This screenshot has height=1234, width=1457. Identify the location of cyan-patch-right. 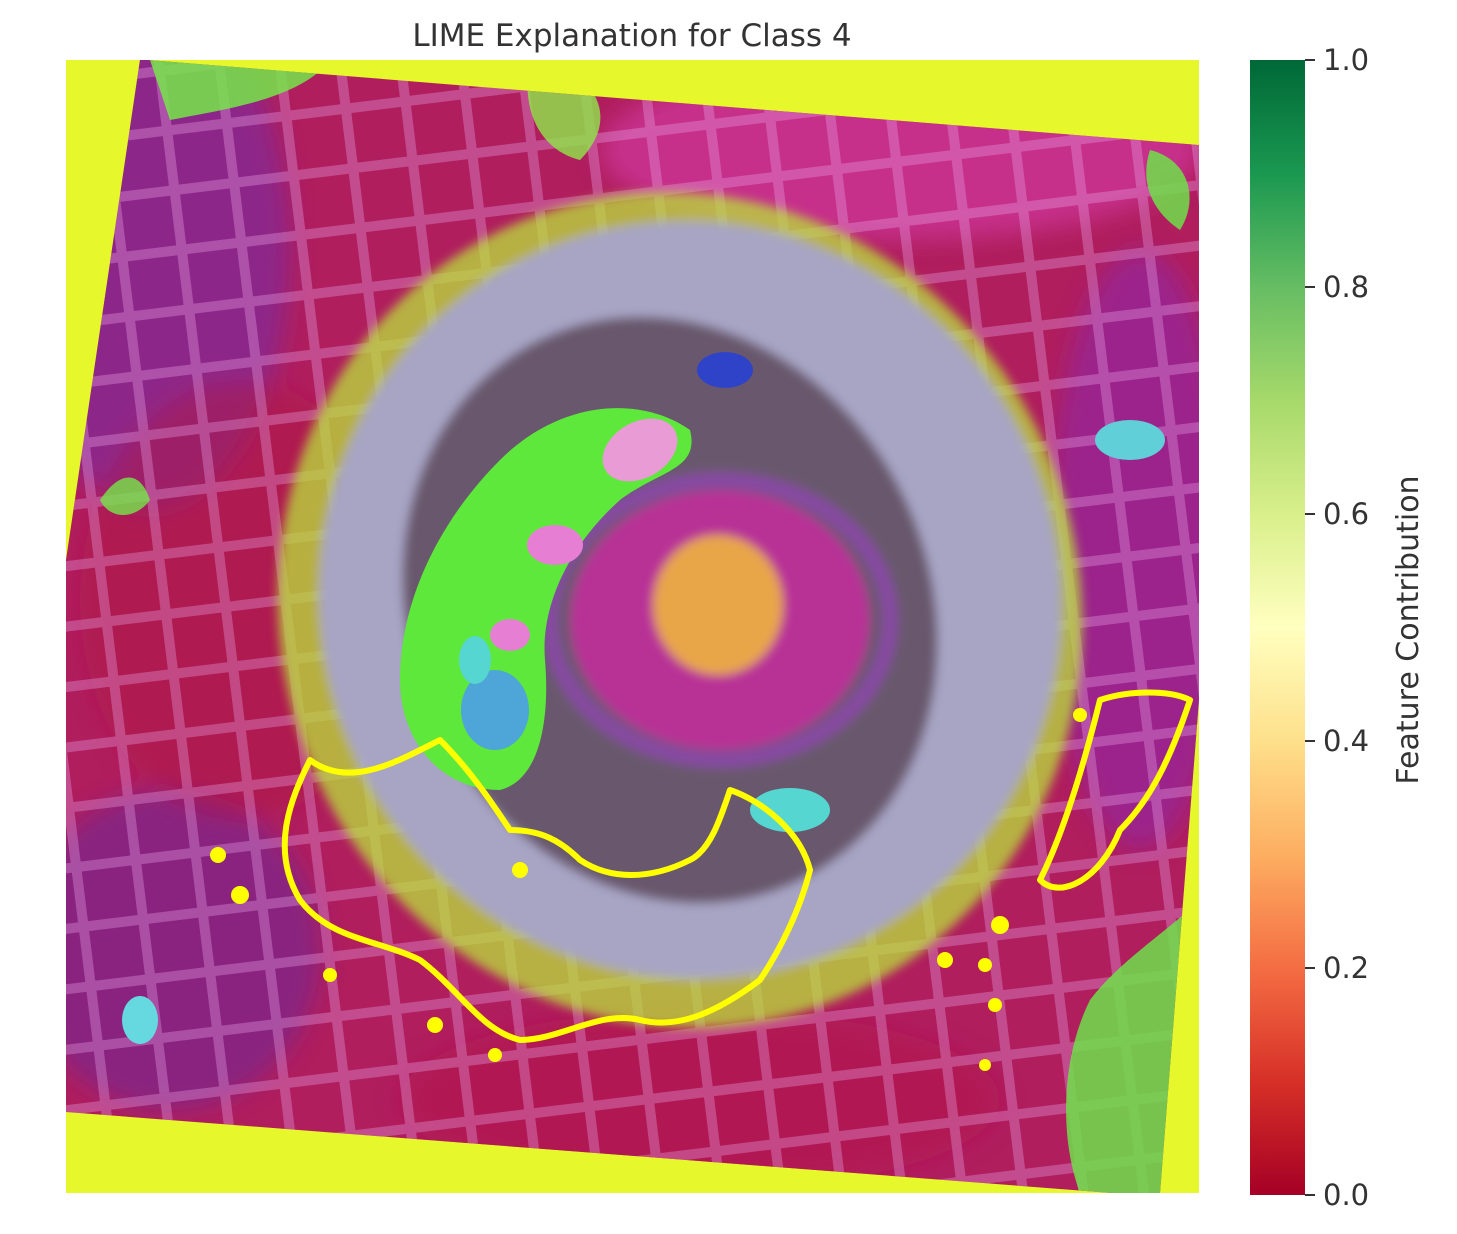
(790, 810).